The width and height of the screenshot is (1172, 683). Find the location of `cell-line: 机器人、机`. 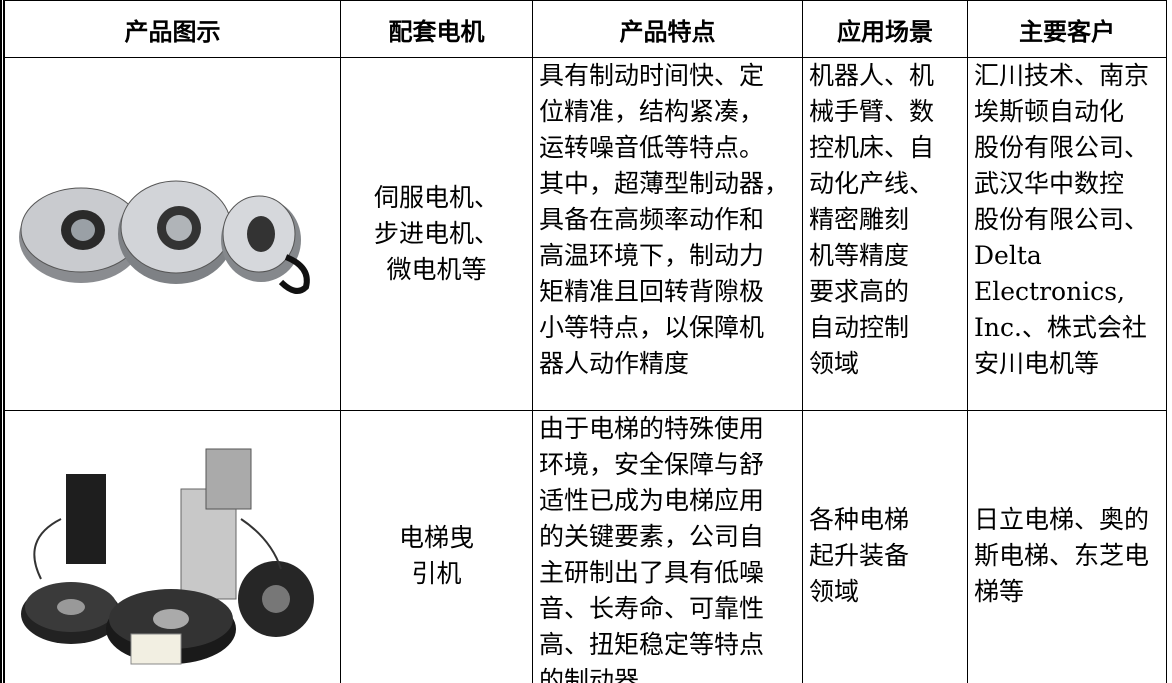

cell-line: 机器人、机 is located at coordinates (872, 75).